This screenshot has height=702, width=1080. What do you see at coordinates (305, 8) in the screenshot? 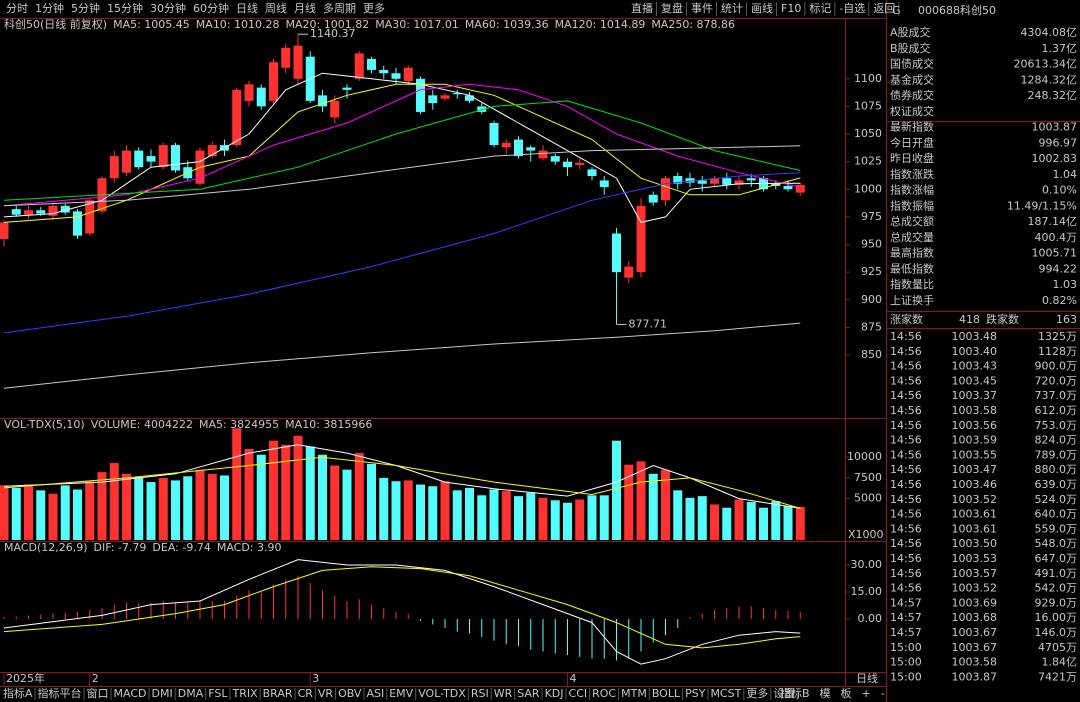
I see `period-tab: 月线` at bounding box center [305, 8].